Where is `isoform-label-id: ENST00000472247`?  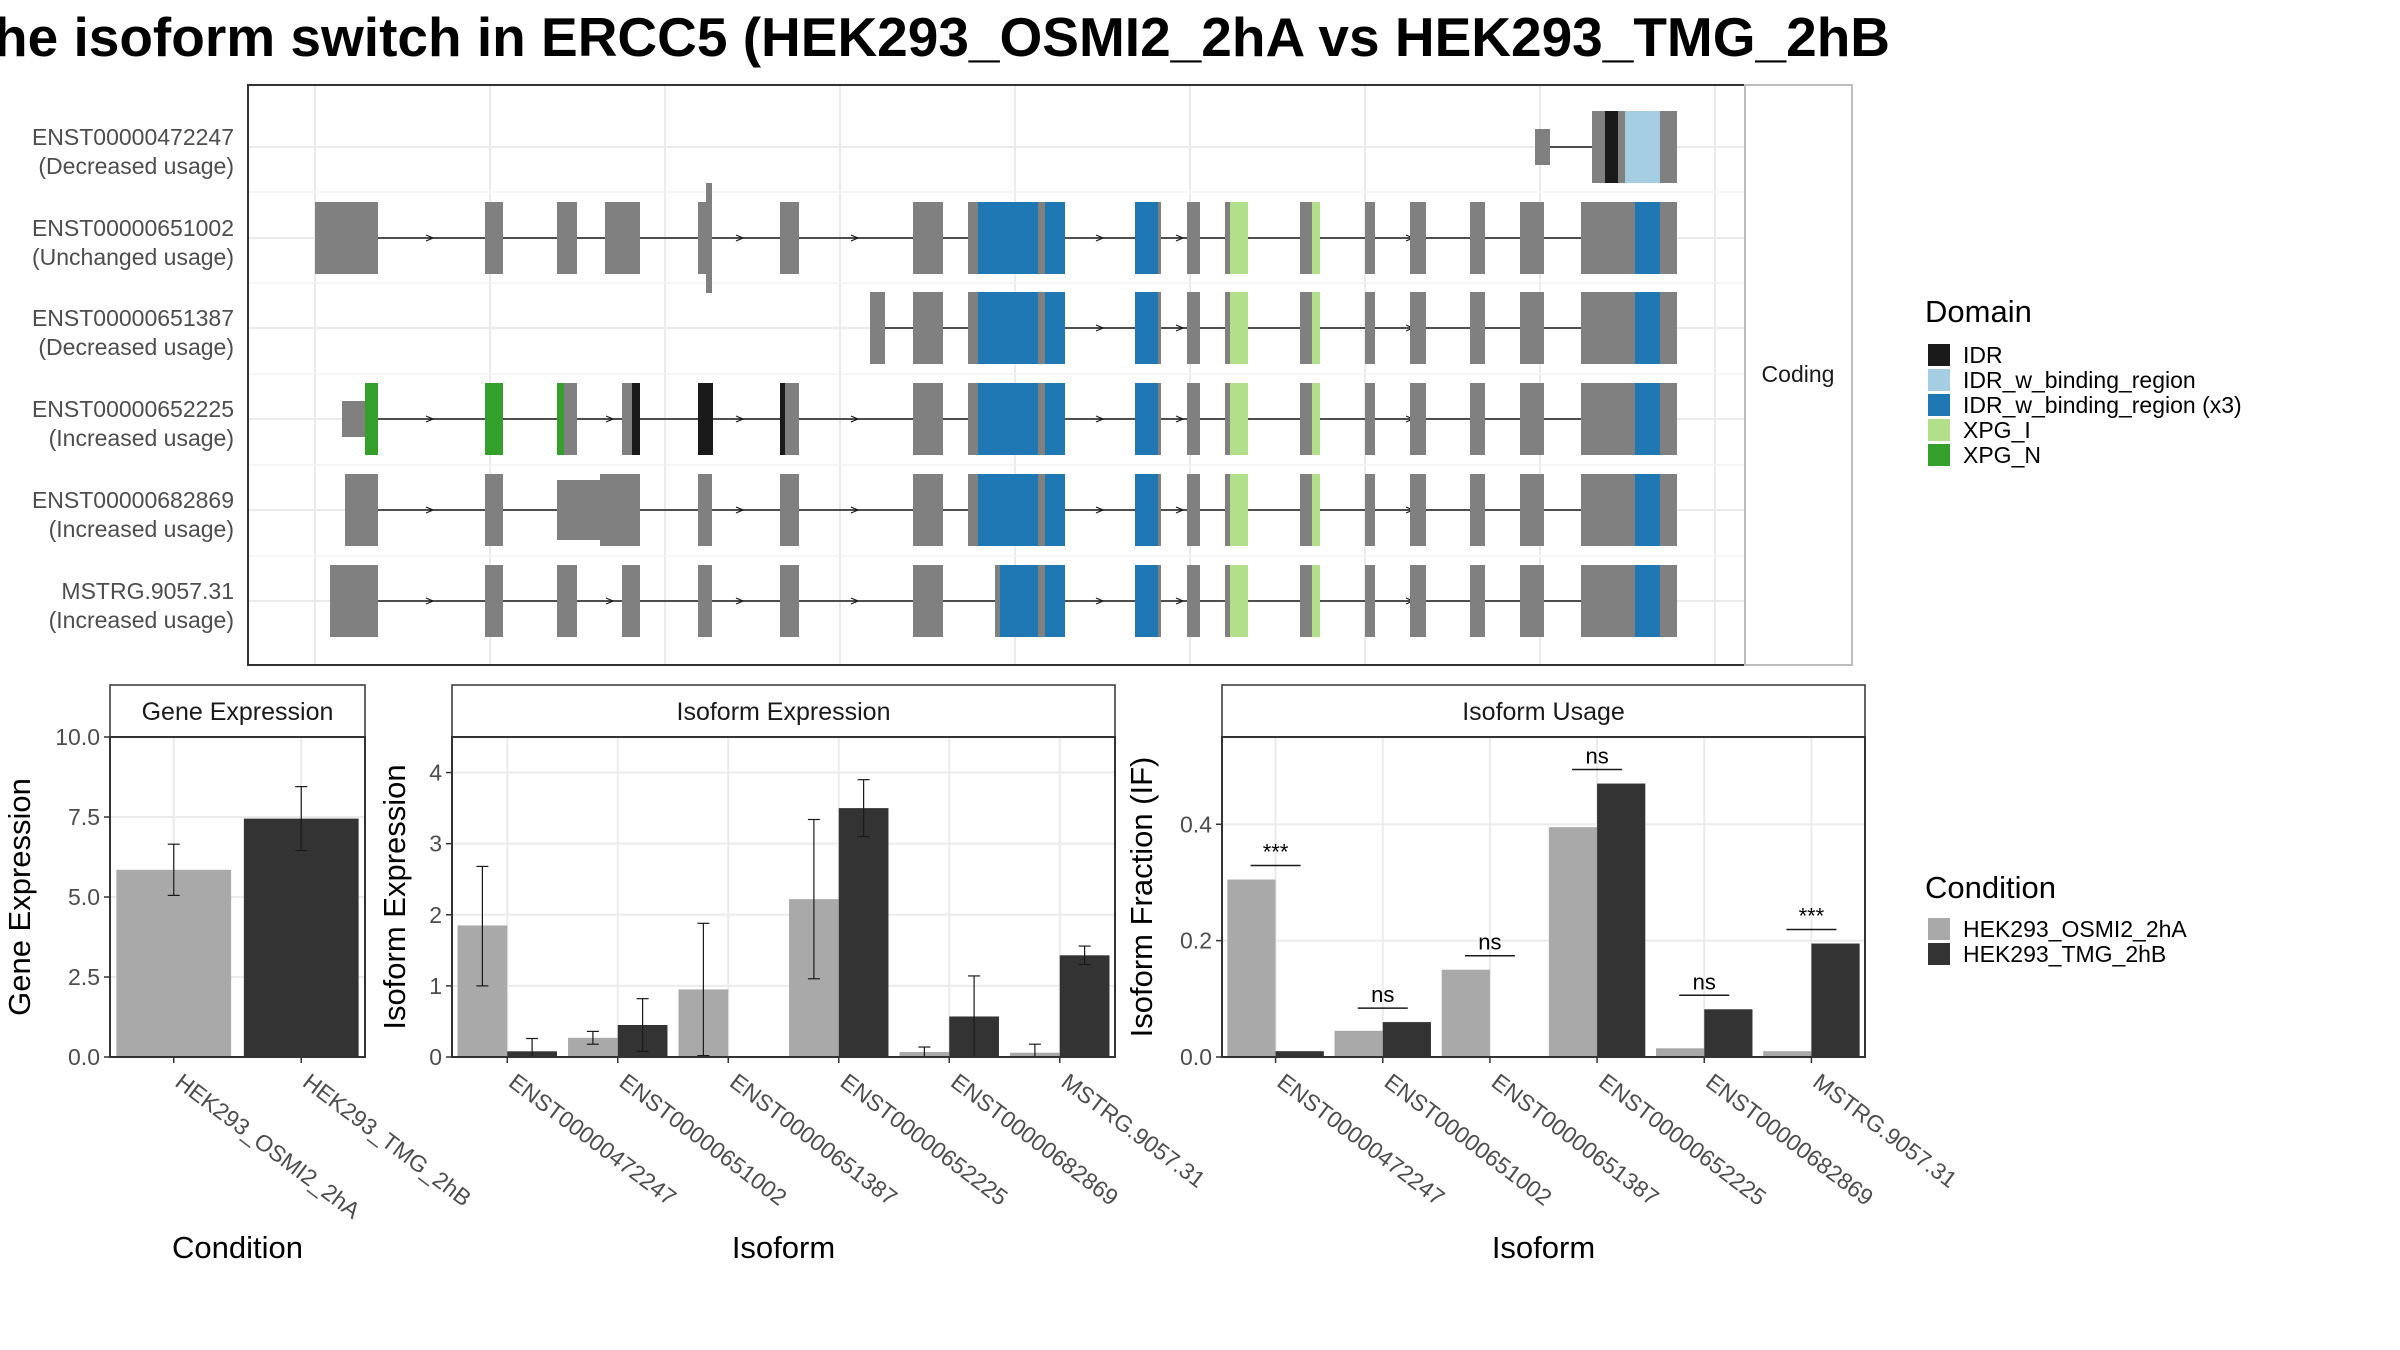 isoform-label-id: ENST00000472247 is located at coordinates (133, 137).